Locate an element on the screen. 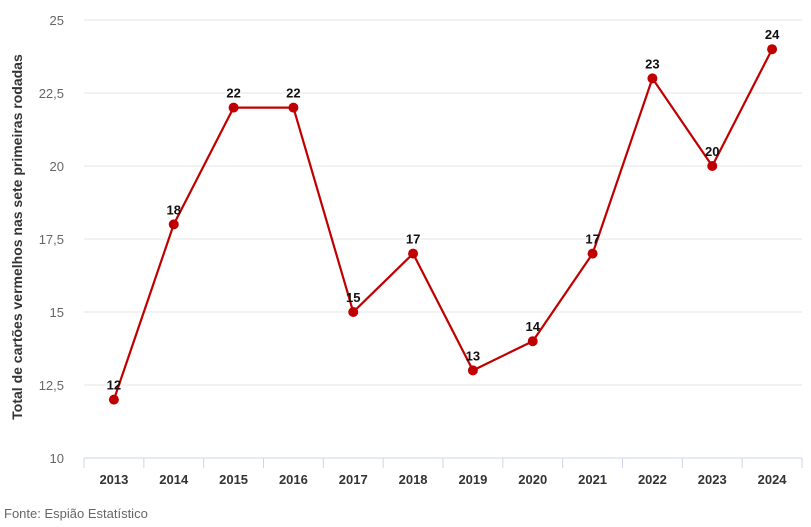  data-label: 18 is located at coordinates (174, 209).